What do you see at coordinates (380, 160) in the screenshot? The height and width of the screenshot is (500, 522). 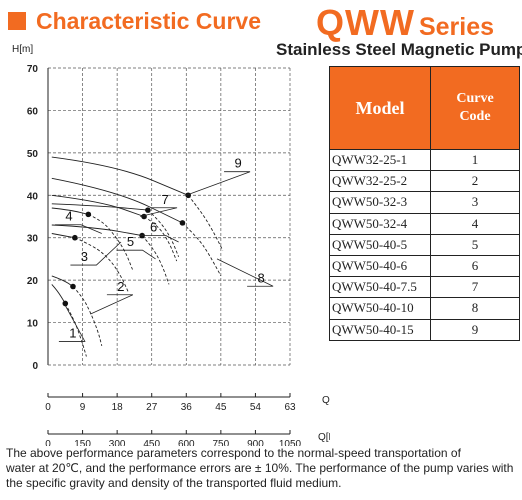 I see `model-cell: QWW32-25-1` at bounding box center [380, 160].